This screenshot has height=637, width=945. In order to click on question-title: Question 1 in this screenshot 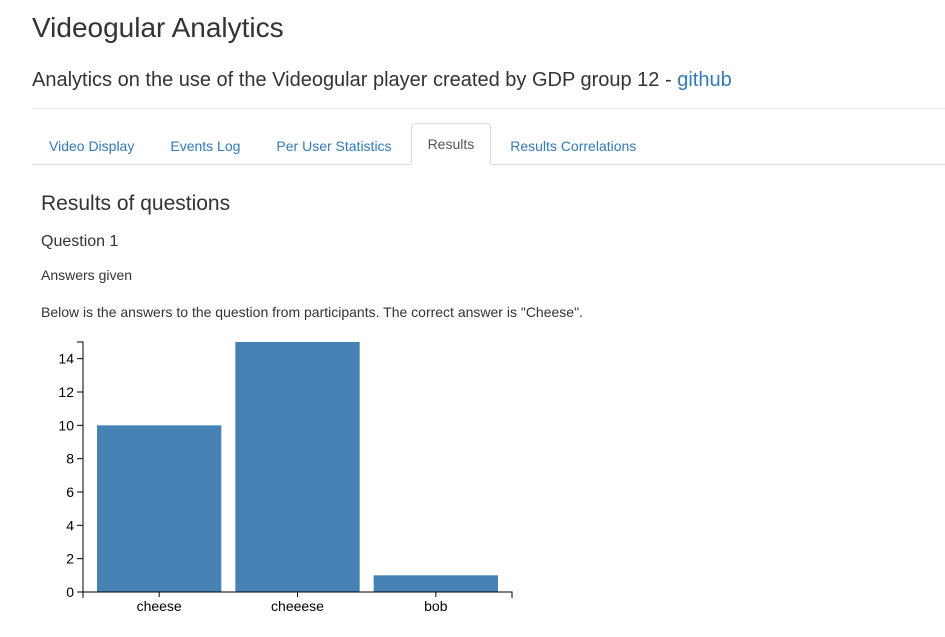, I will do `click(80, 241)`.